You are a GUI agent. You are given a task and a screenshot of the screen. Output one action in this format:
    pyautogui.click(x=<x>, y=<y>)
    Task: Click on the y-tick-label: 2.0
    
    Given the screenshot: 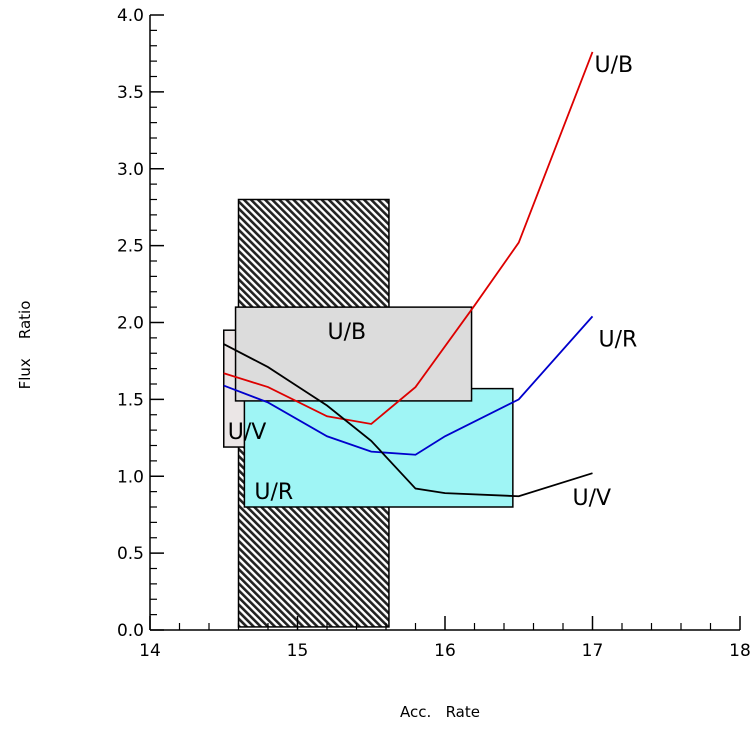 What is the action you would take?
    pyautogui.click(x=130, y=324)
    